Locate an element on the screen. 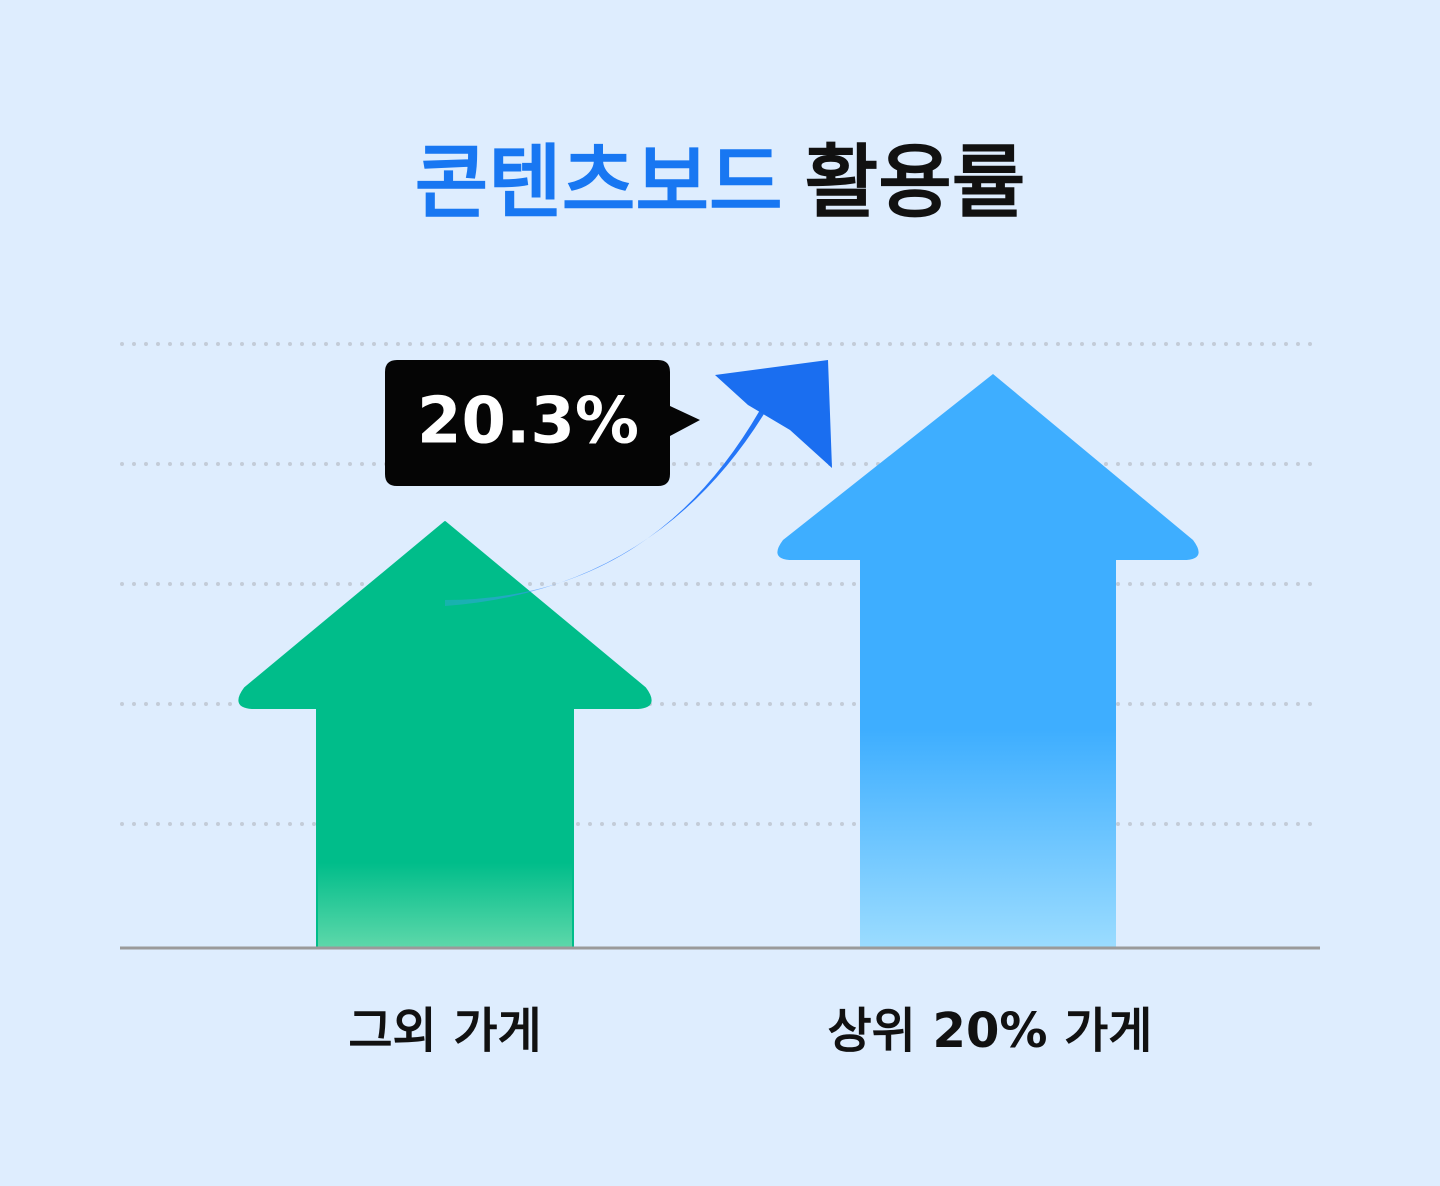 This screenshot has width=1440, height=1186. category-label: 상위 20% 가게 is located at coordinates (990, 1031).